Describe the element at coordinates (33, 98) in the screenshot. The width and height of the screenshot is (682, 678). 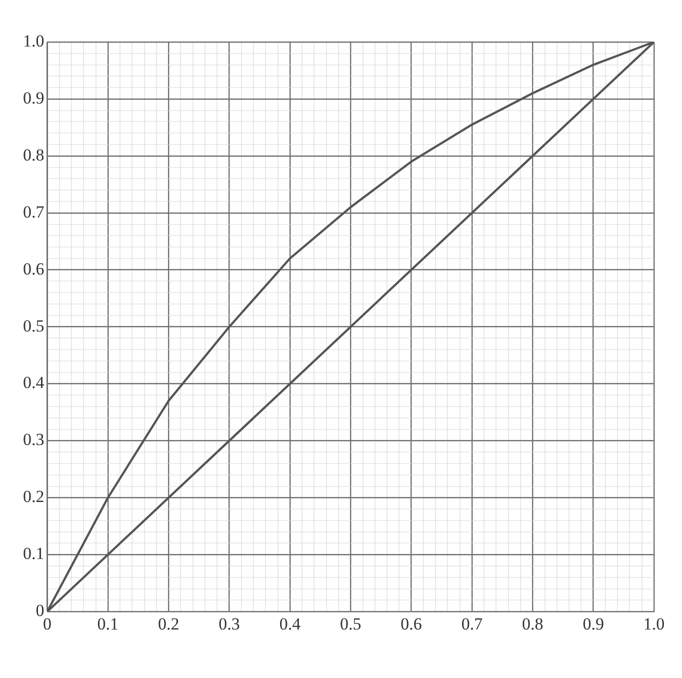
I see `y-tick-label: 0.9` at that location.